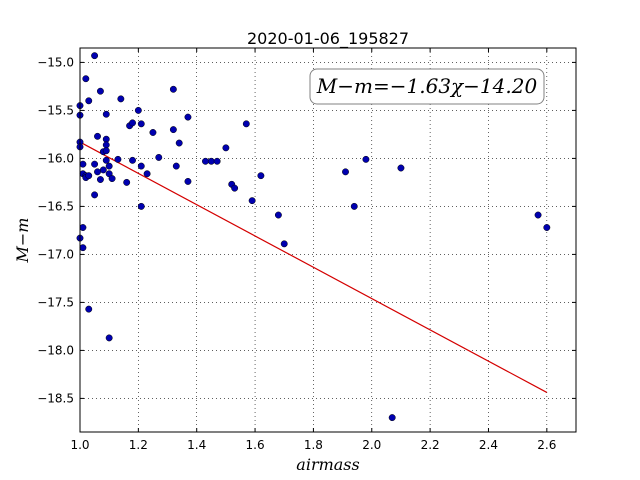 This screenshot has width=640, height=480. Describe the element at coordinates (313, 445) in the screenshot. I see `x-tick-label: 1.8` at that location.